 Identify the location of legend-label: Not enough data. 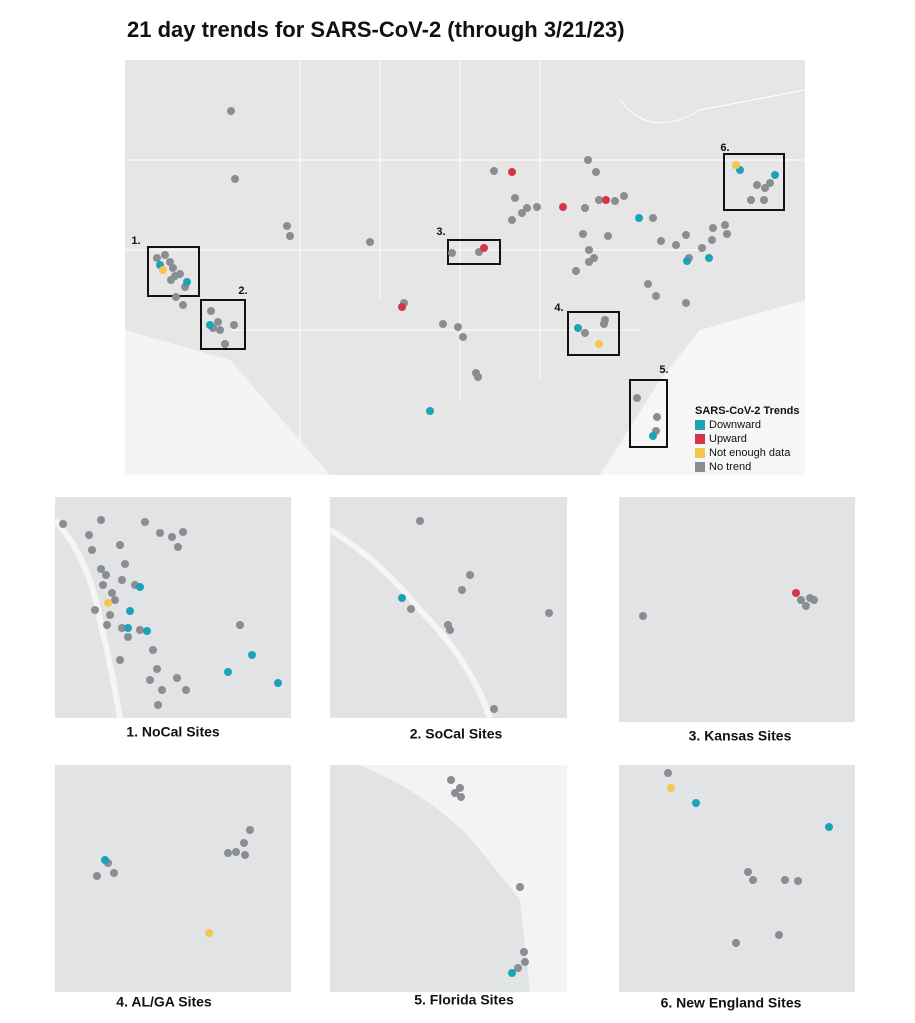
(750, 453).